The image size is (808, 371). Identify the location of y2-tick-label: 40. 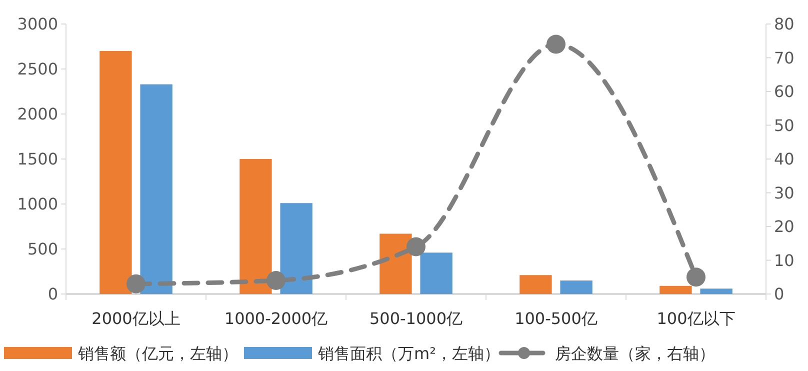
(784, 159).